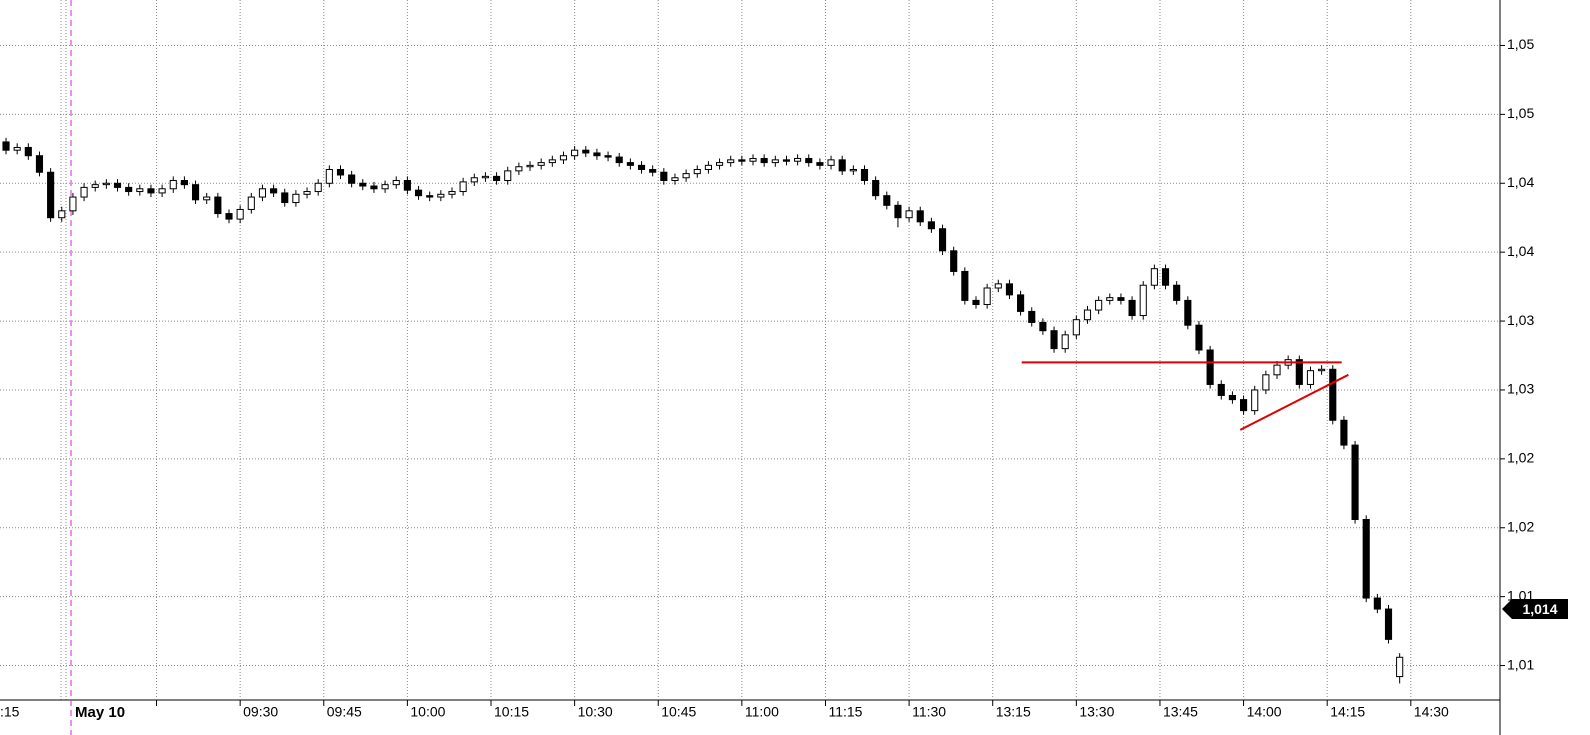 This screenshot has width=1590, height=735. What do you see at coordinates (929, 712) in the screenshot?
I see `x-tick-label: 11:30` at bounding box center [929, 712].